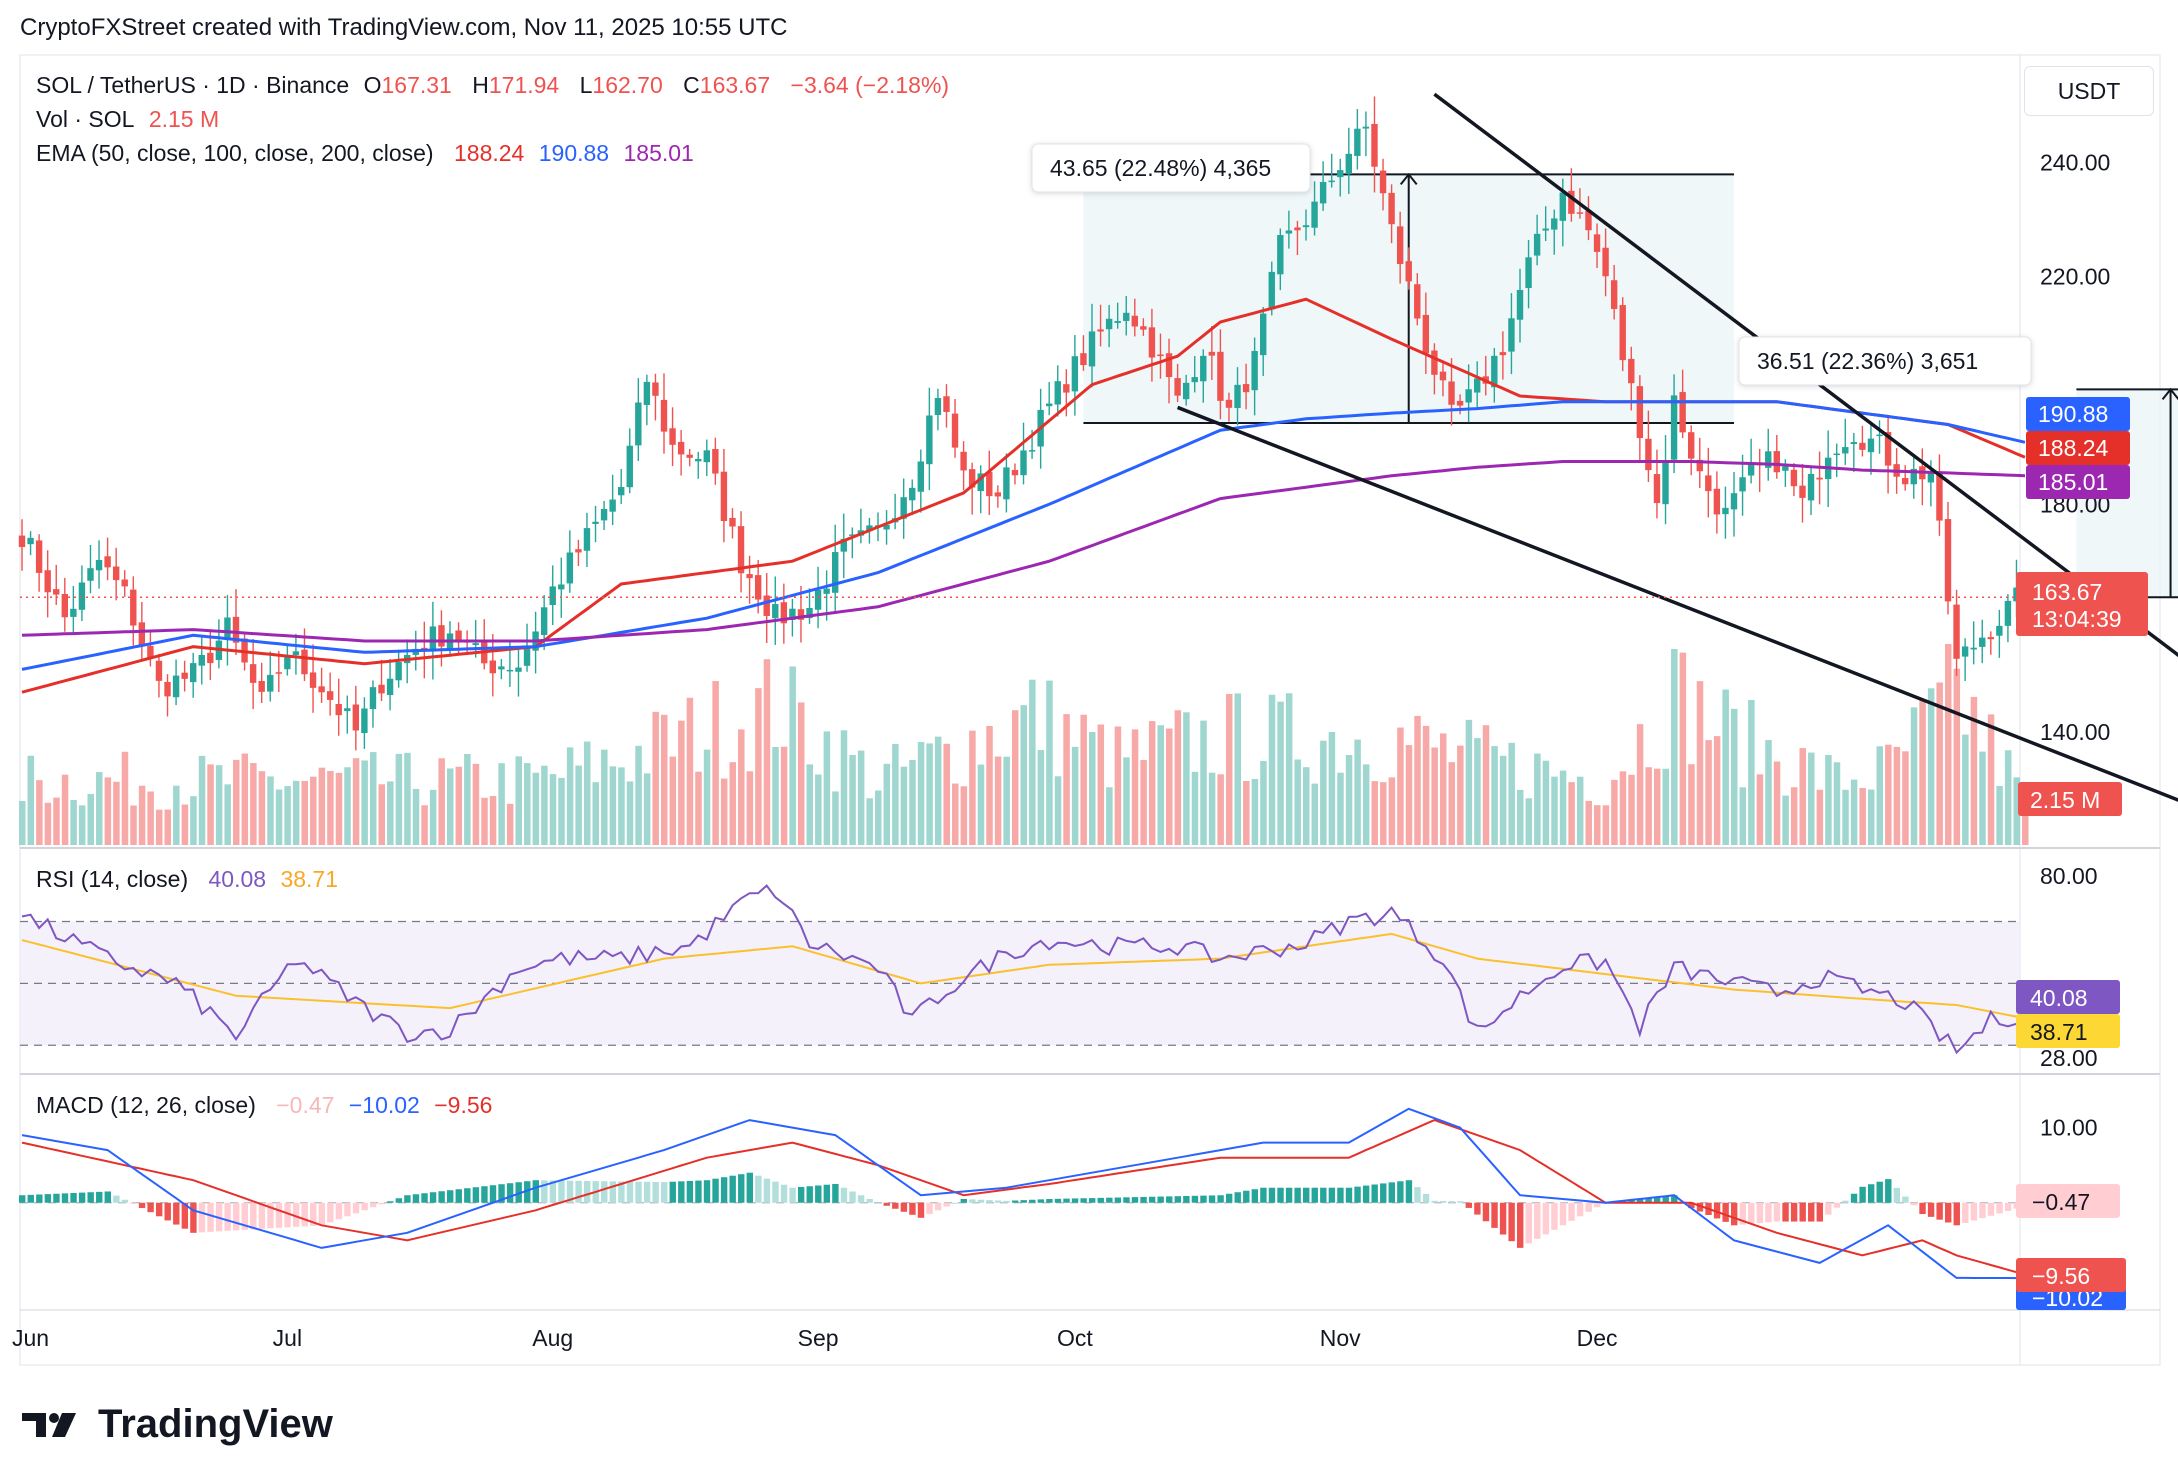 The height and width of the screenshot is (1484, 2178). I want to click on macd-label: MACD (12, 26, close), so click(146, 1105).